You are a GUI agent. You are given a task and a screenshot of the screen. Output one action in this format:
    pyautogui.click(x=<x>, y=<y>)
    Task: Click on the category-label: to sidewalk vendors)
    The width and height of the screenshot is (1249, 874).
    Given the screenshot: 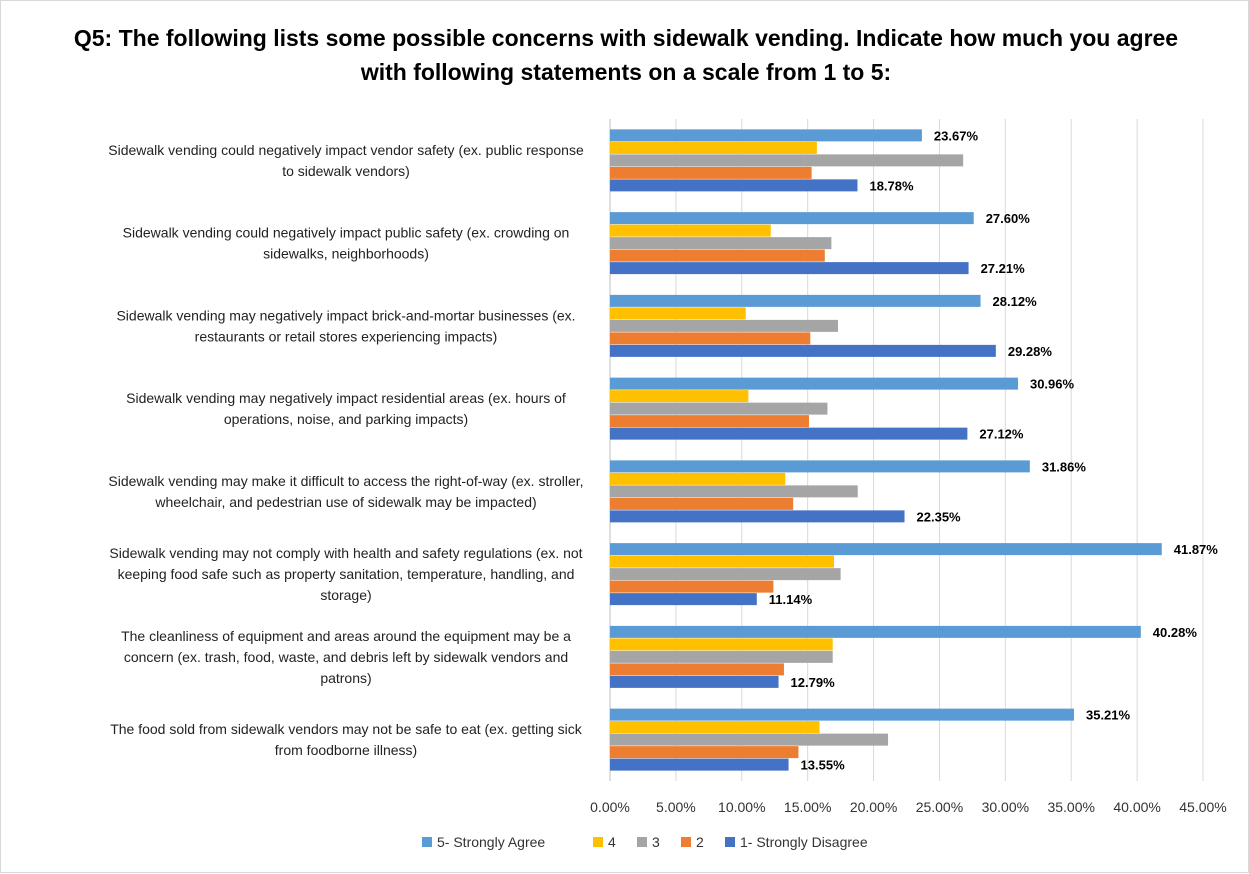 What is the action you would take?
    pyautogui.click(x=346, y=171)
    